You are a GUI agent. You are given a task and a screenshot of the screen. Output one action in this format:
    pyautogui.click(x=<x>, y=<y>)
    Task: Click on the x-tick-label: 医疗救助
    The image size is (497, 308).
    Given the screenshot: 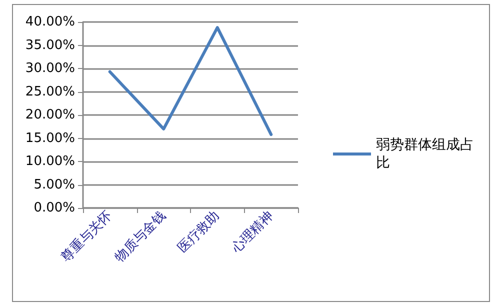 What is the action you would take?
    pyautogui.click(x=199, y=232)
    